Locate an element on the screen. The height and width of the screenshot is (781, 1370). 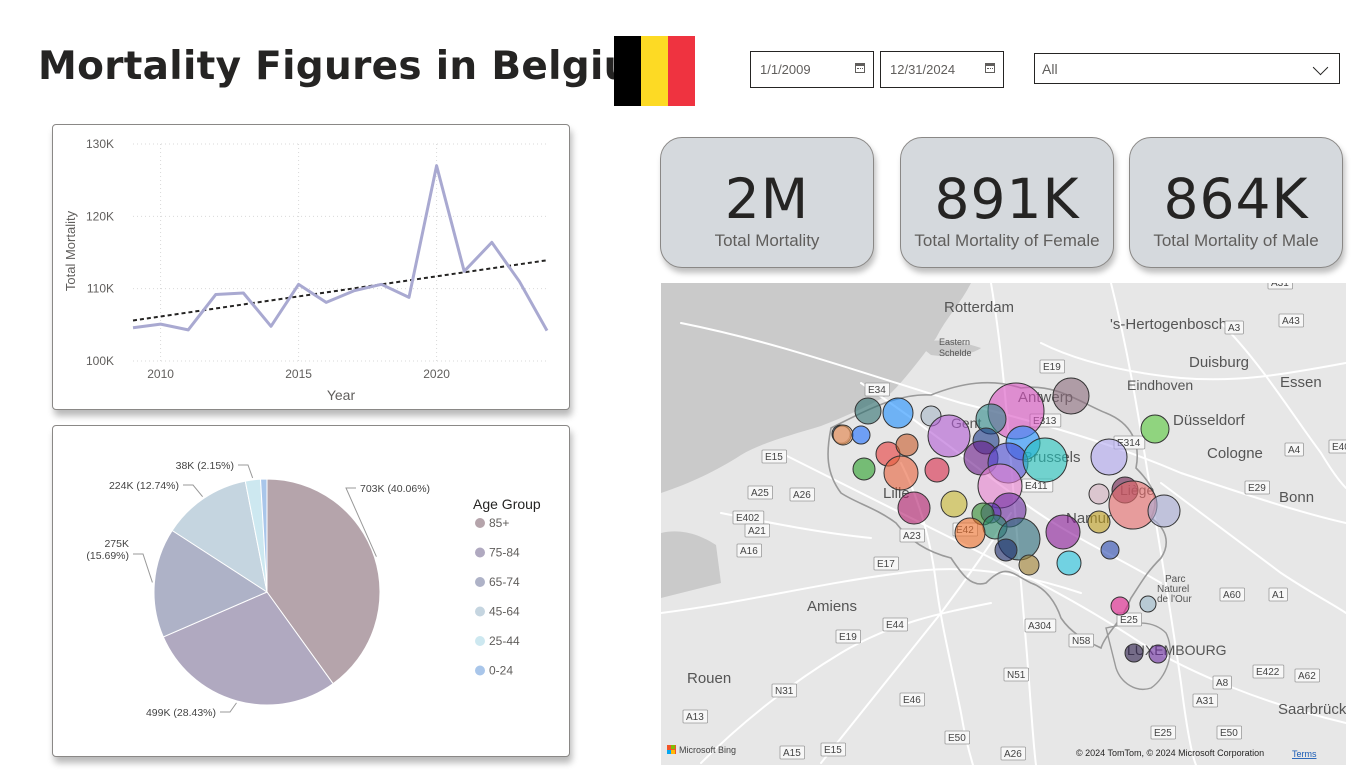
road-shield-label: A23 is located at coordinates (912, 536).